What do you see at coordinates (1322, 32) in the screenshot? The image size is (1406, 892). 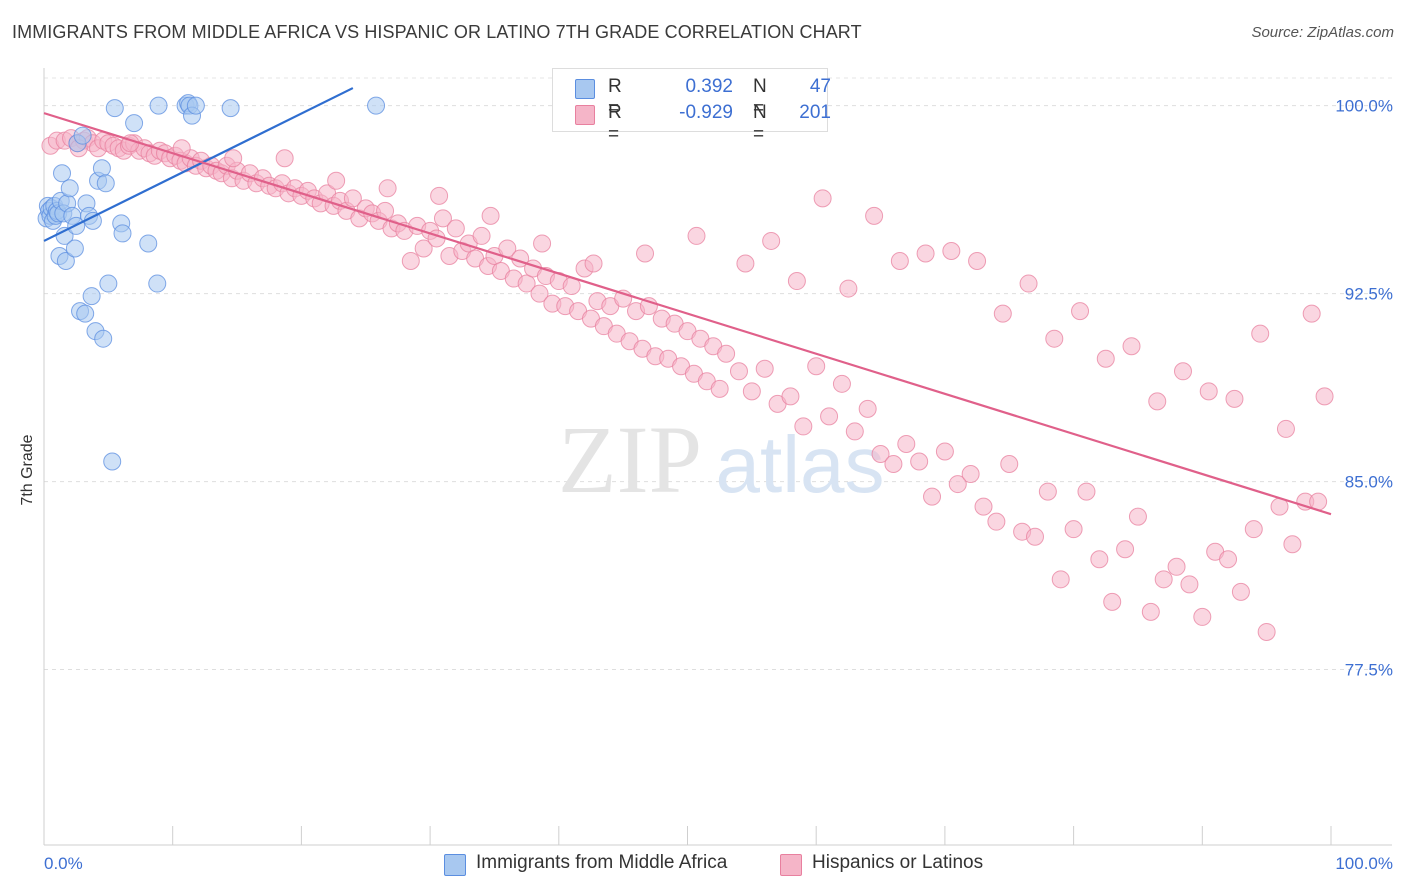 I see `source-label: Source: ZipAtlas.com` at bounding box center [1322, 32].